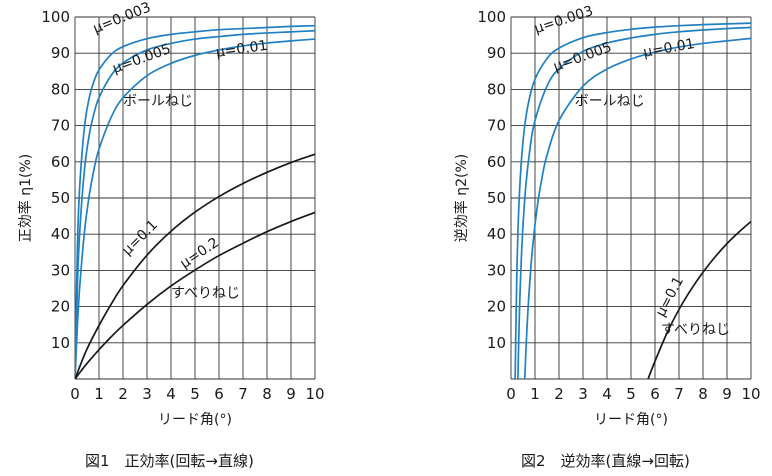 The height and width of the screenshot is (476, 772). I want to click on figure-caption: 図2 逆効率(直線→回転), so click(605, 461).